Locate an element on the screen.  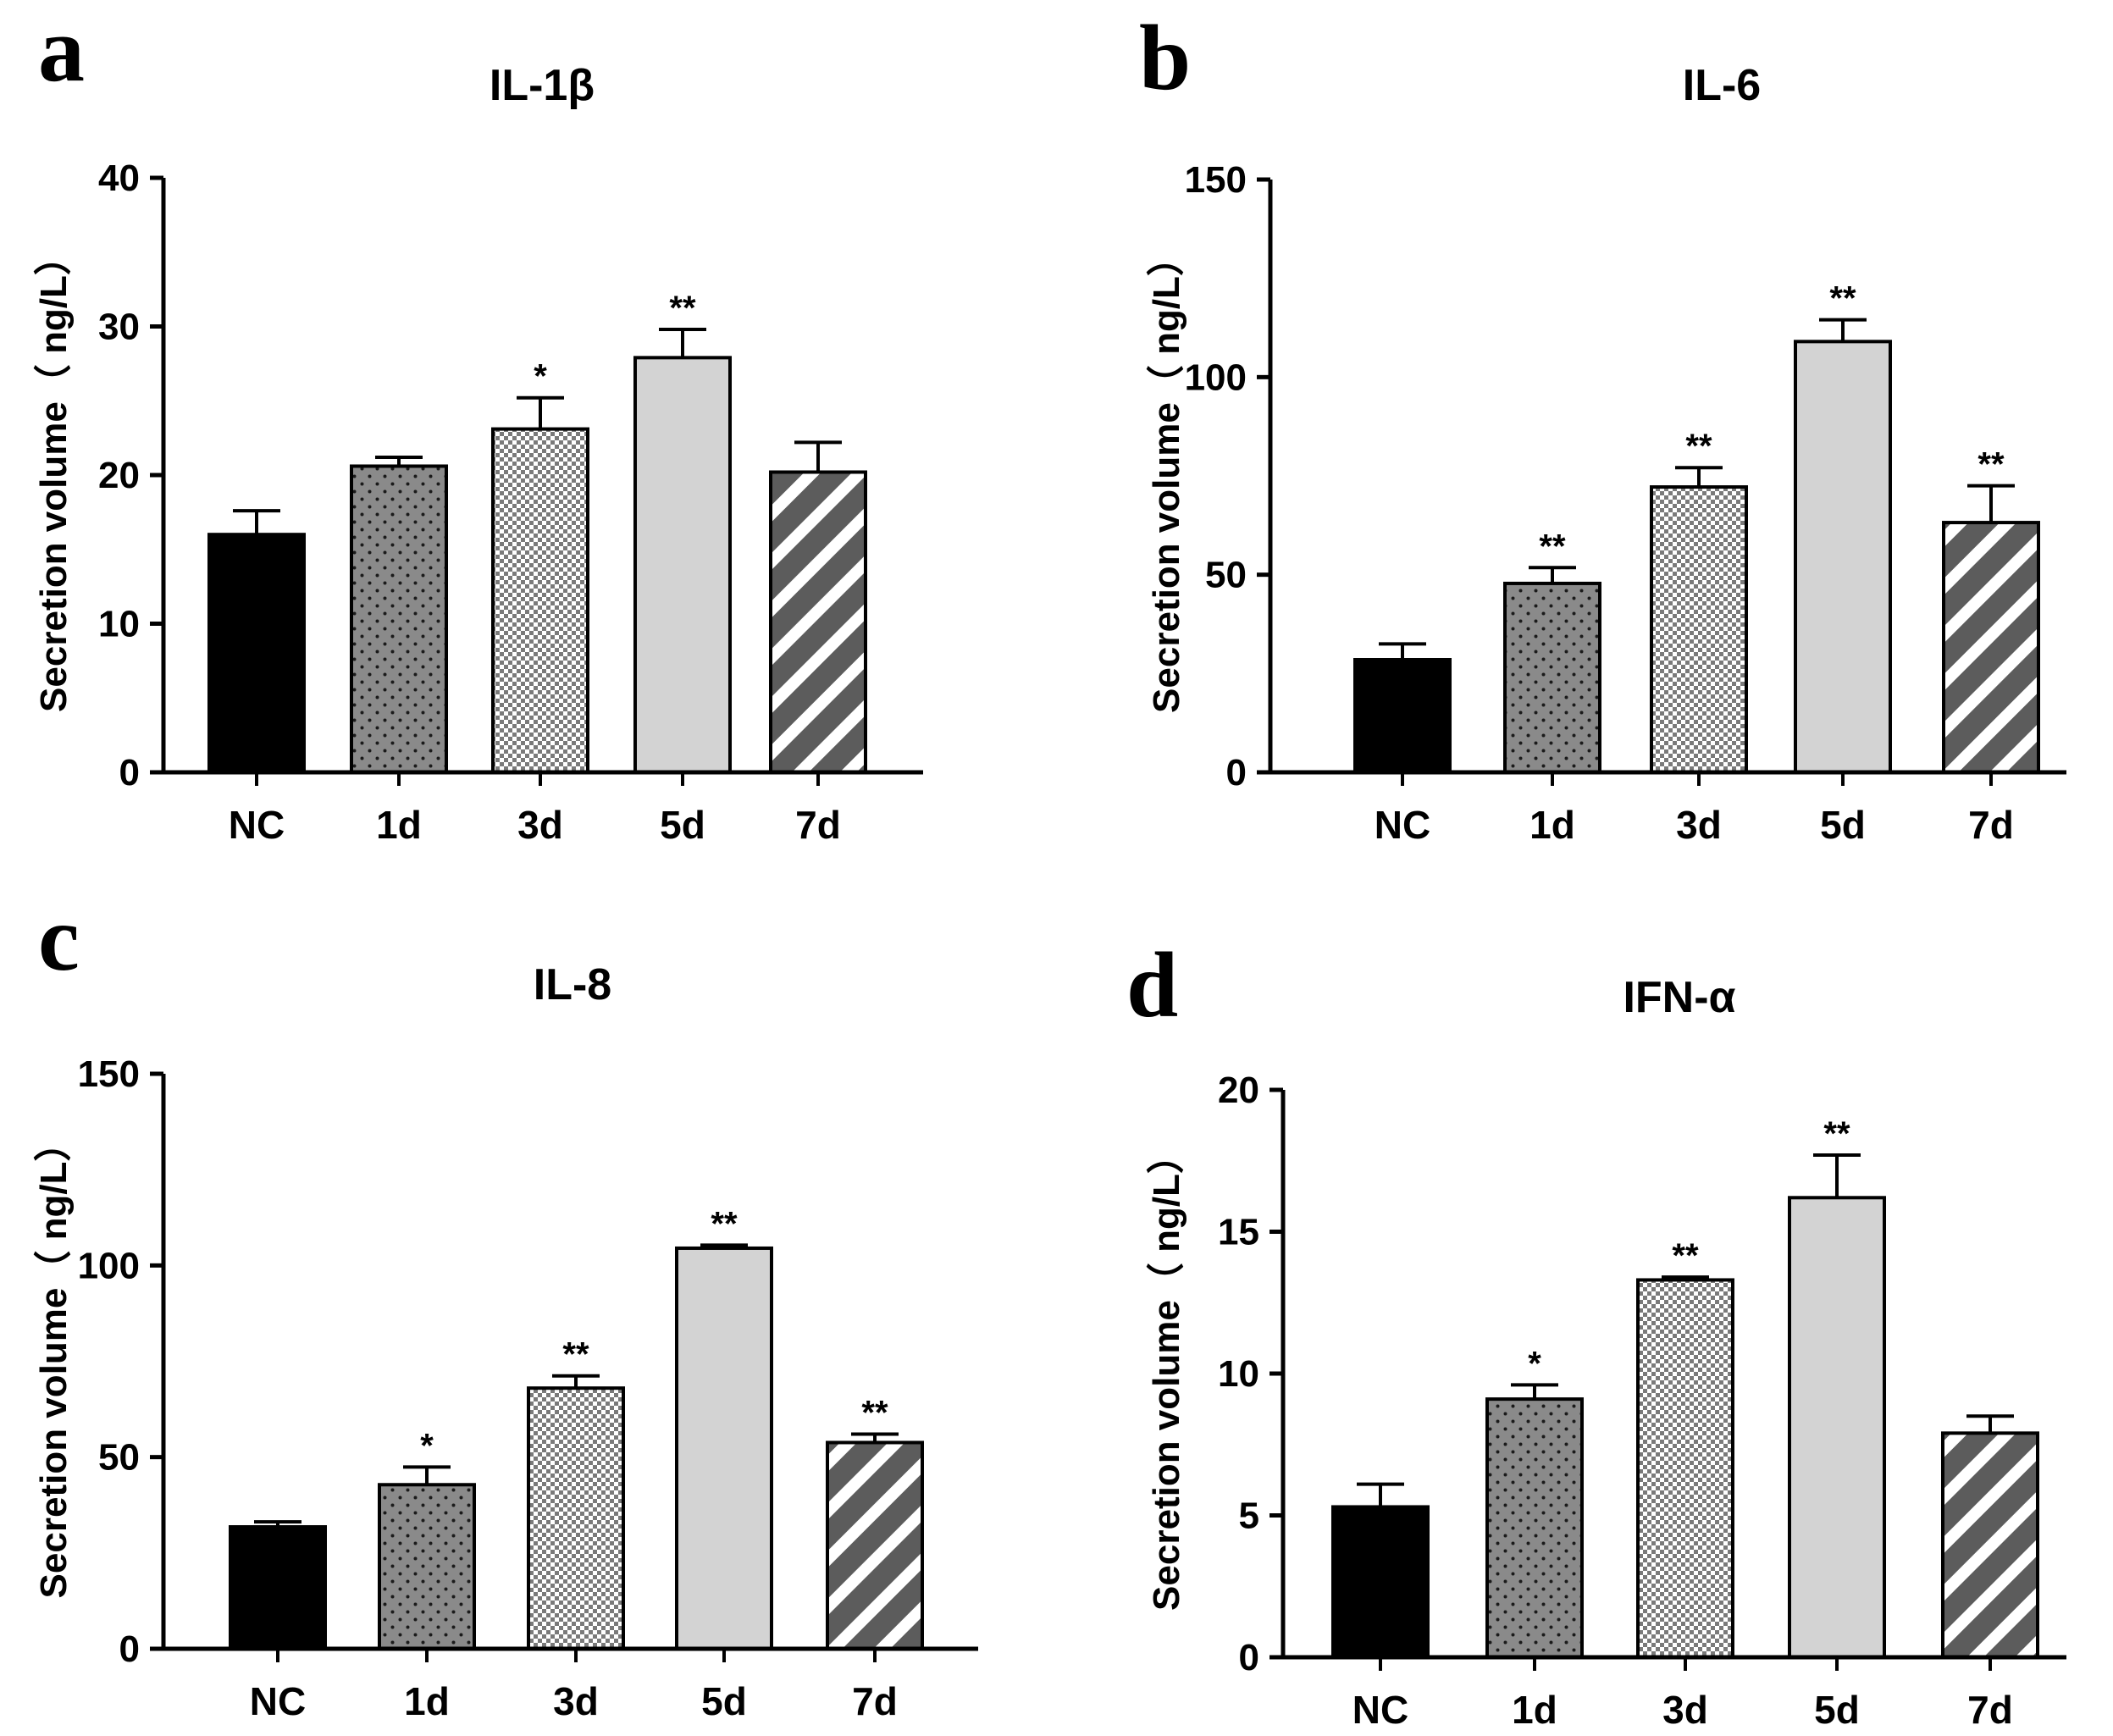
chart-title: IL-6 is located at coordinates (1722, 85).